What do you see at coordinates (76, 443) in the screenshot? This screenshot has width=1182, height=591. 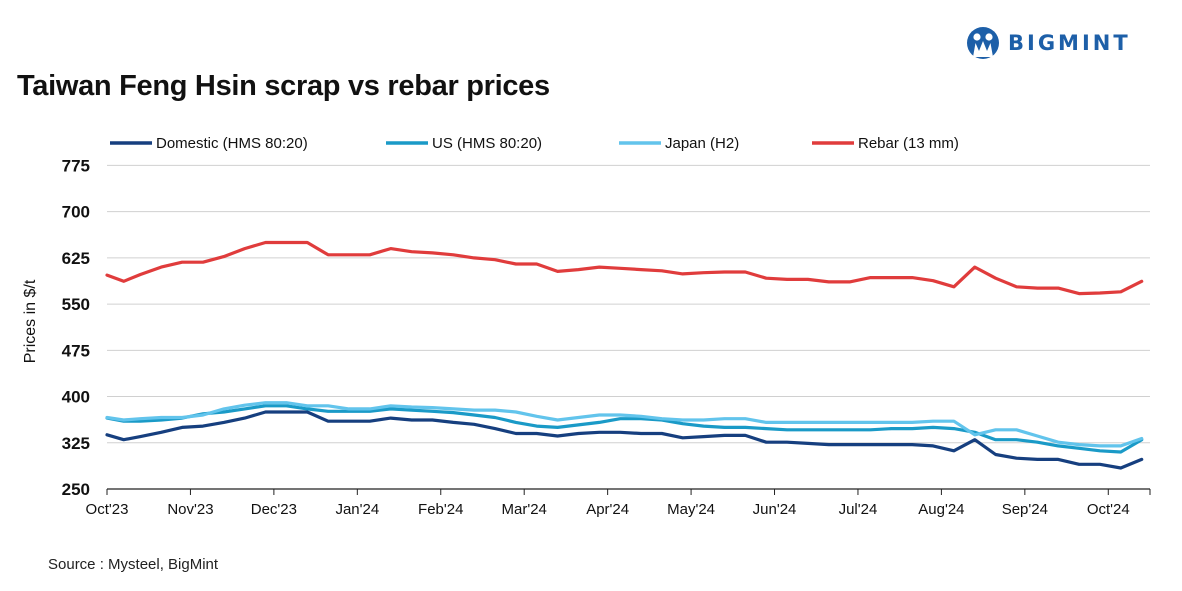 I see `y-tick-label: 325` at bounding box center [76, 443].